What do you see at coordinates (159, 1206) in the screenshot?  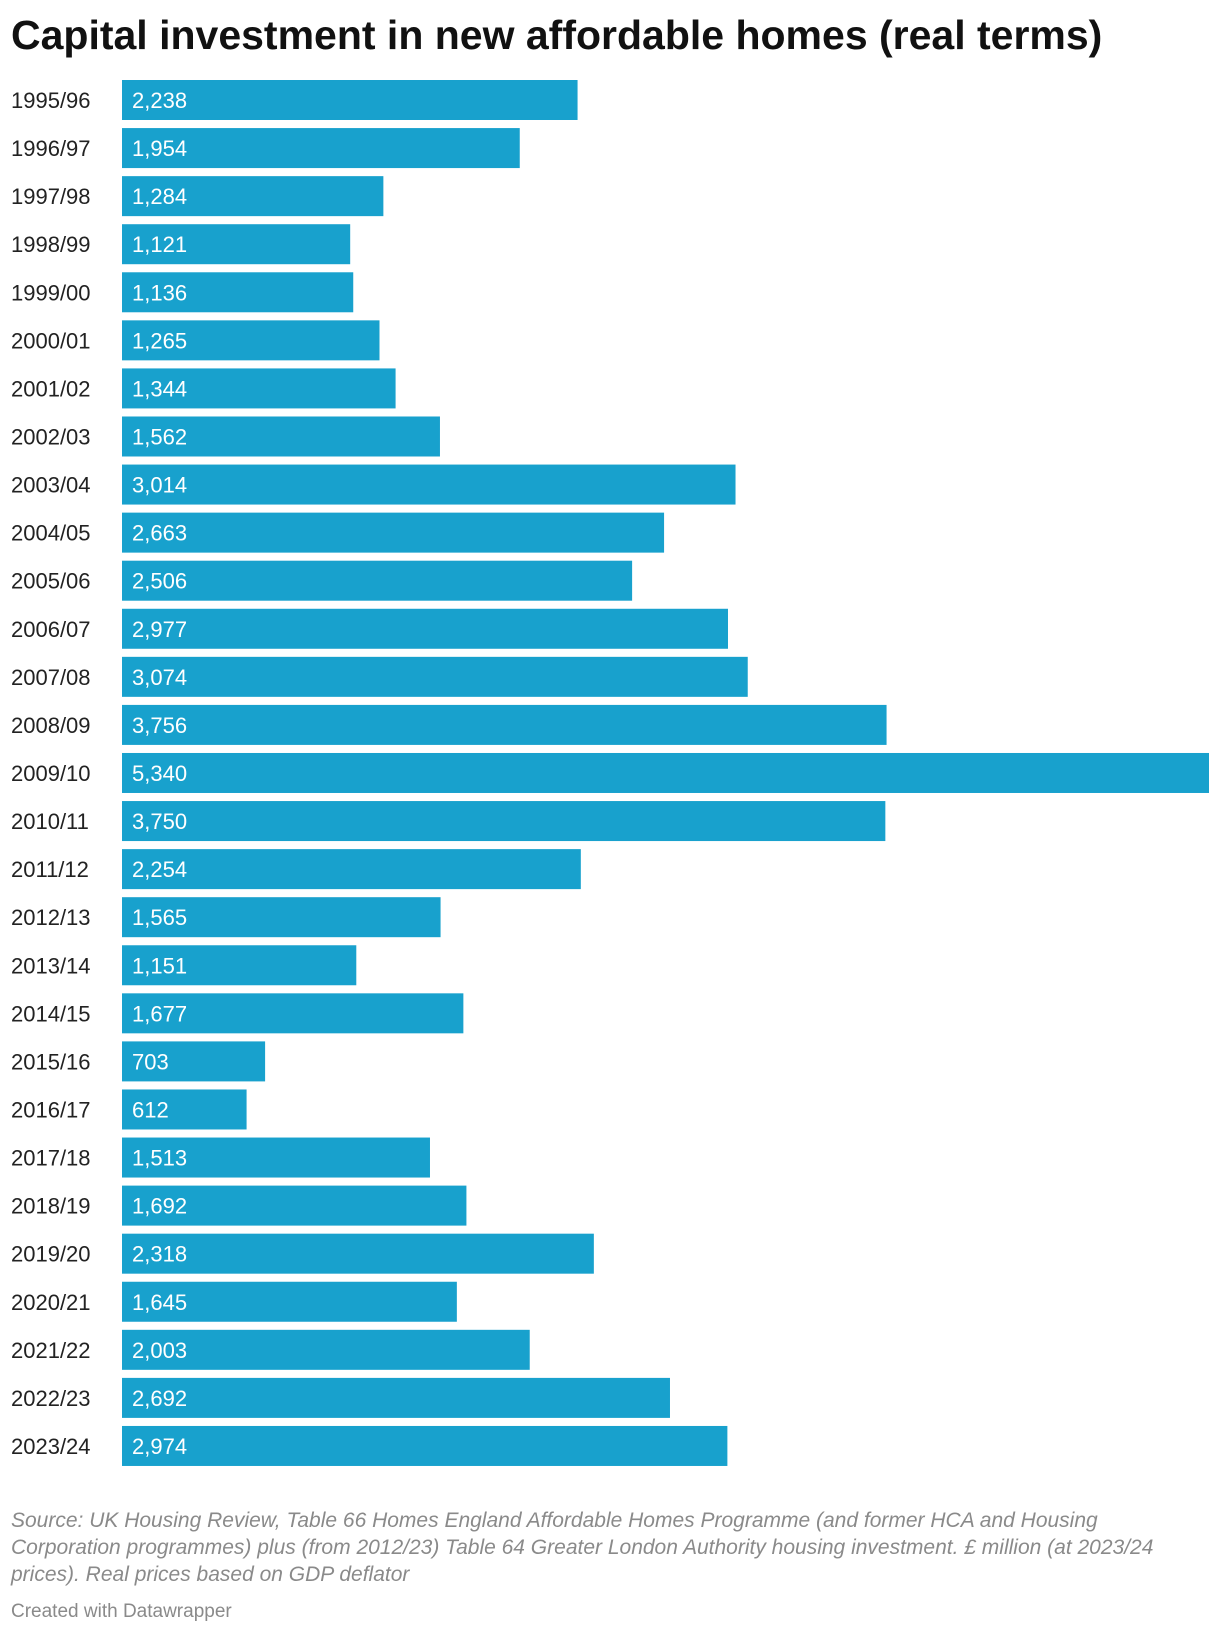 I see `bar-value-label: 1,692` at bounding box center [159, 1206].